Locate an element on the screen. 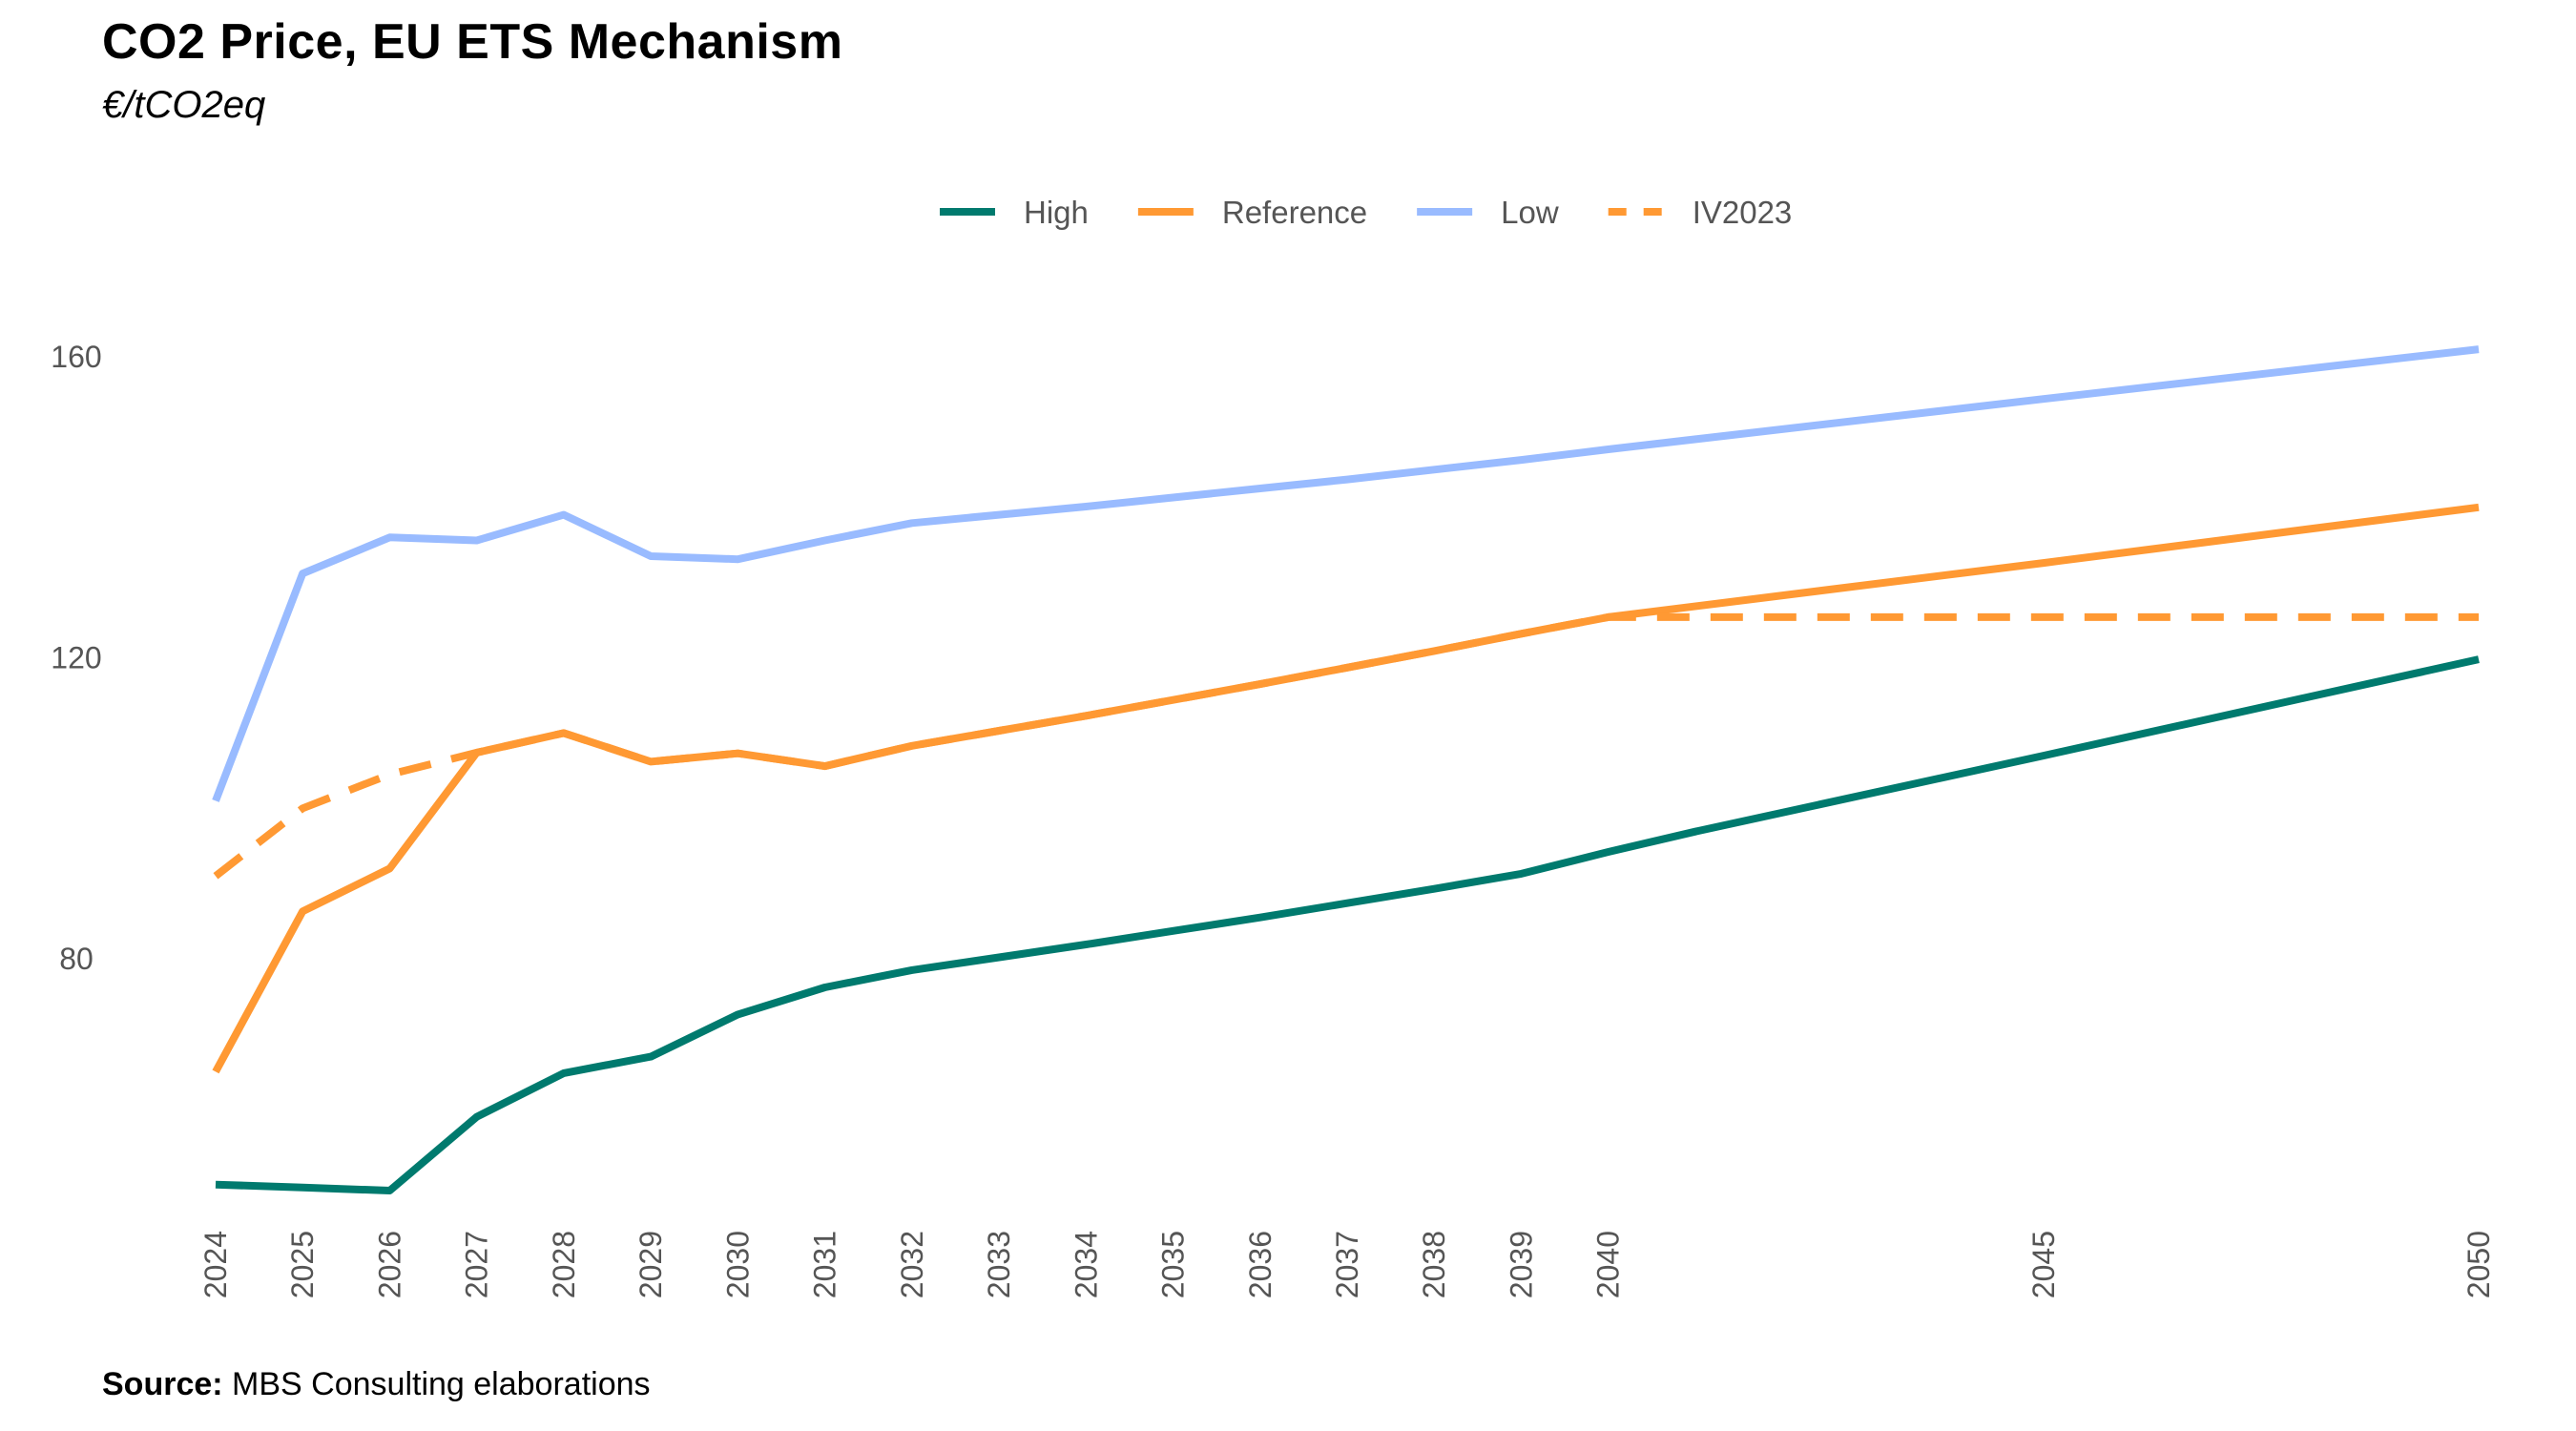 Image resolution: width=2576 pixels, height=1431 pixels. x-tick-label-2030: 2030 is located at coordinates (737, 1264).